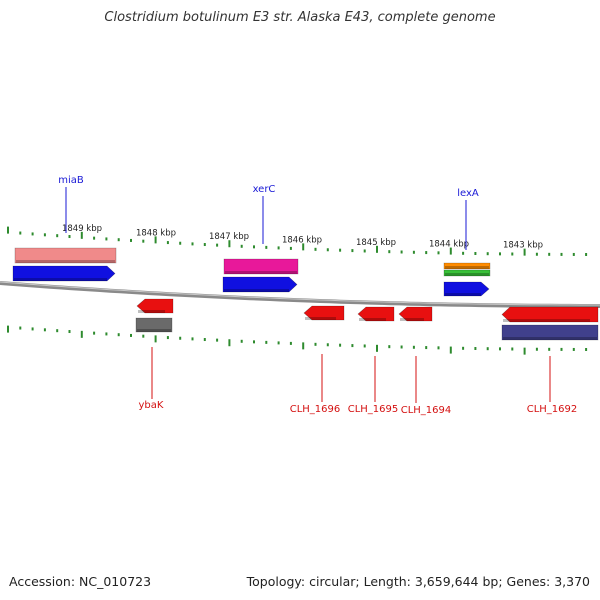  Describe the element at coordinates (376, 314) in the screenshot. I see `gene-clh1695-arrow` at that location.